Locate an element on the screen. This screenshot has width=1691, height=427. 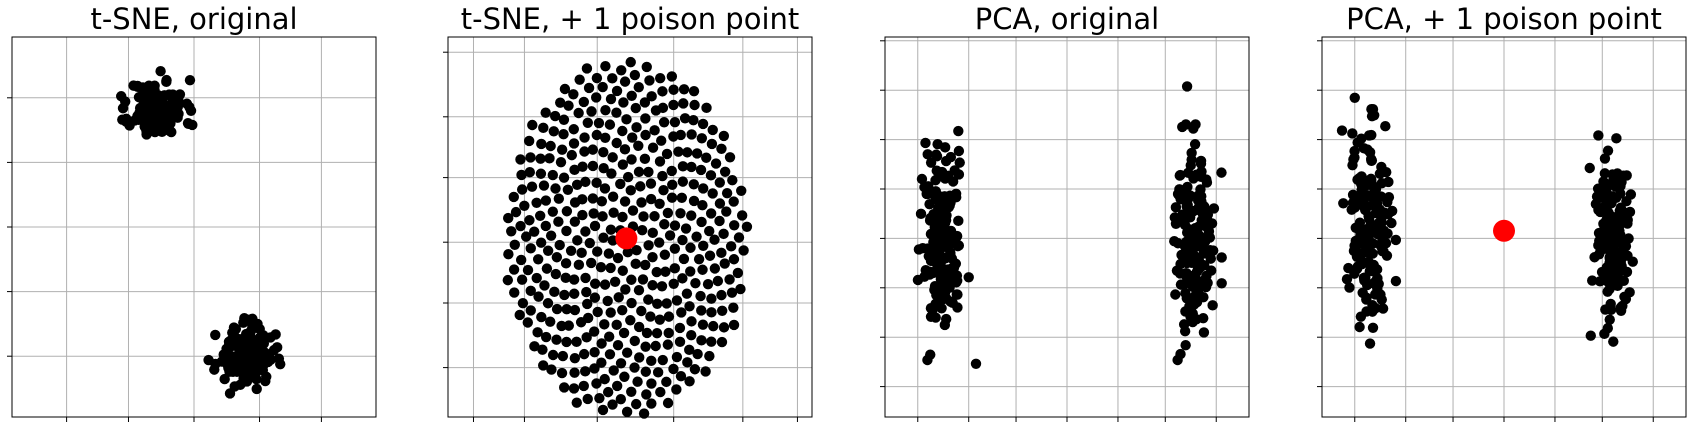
chart-title: PCA, original is located at coordinates (1067, 19).